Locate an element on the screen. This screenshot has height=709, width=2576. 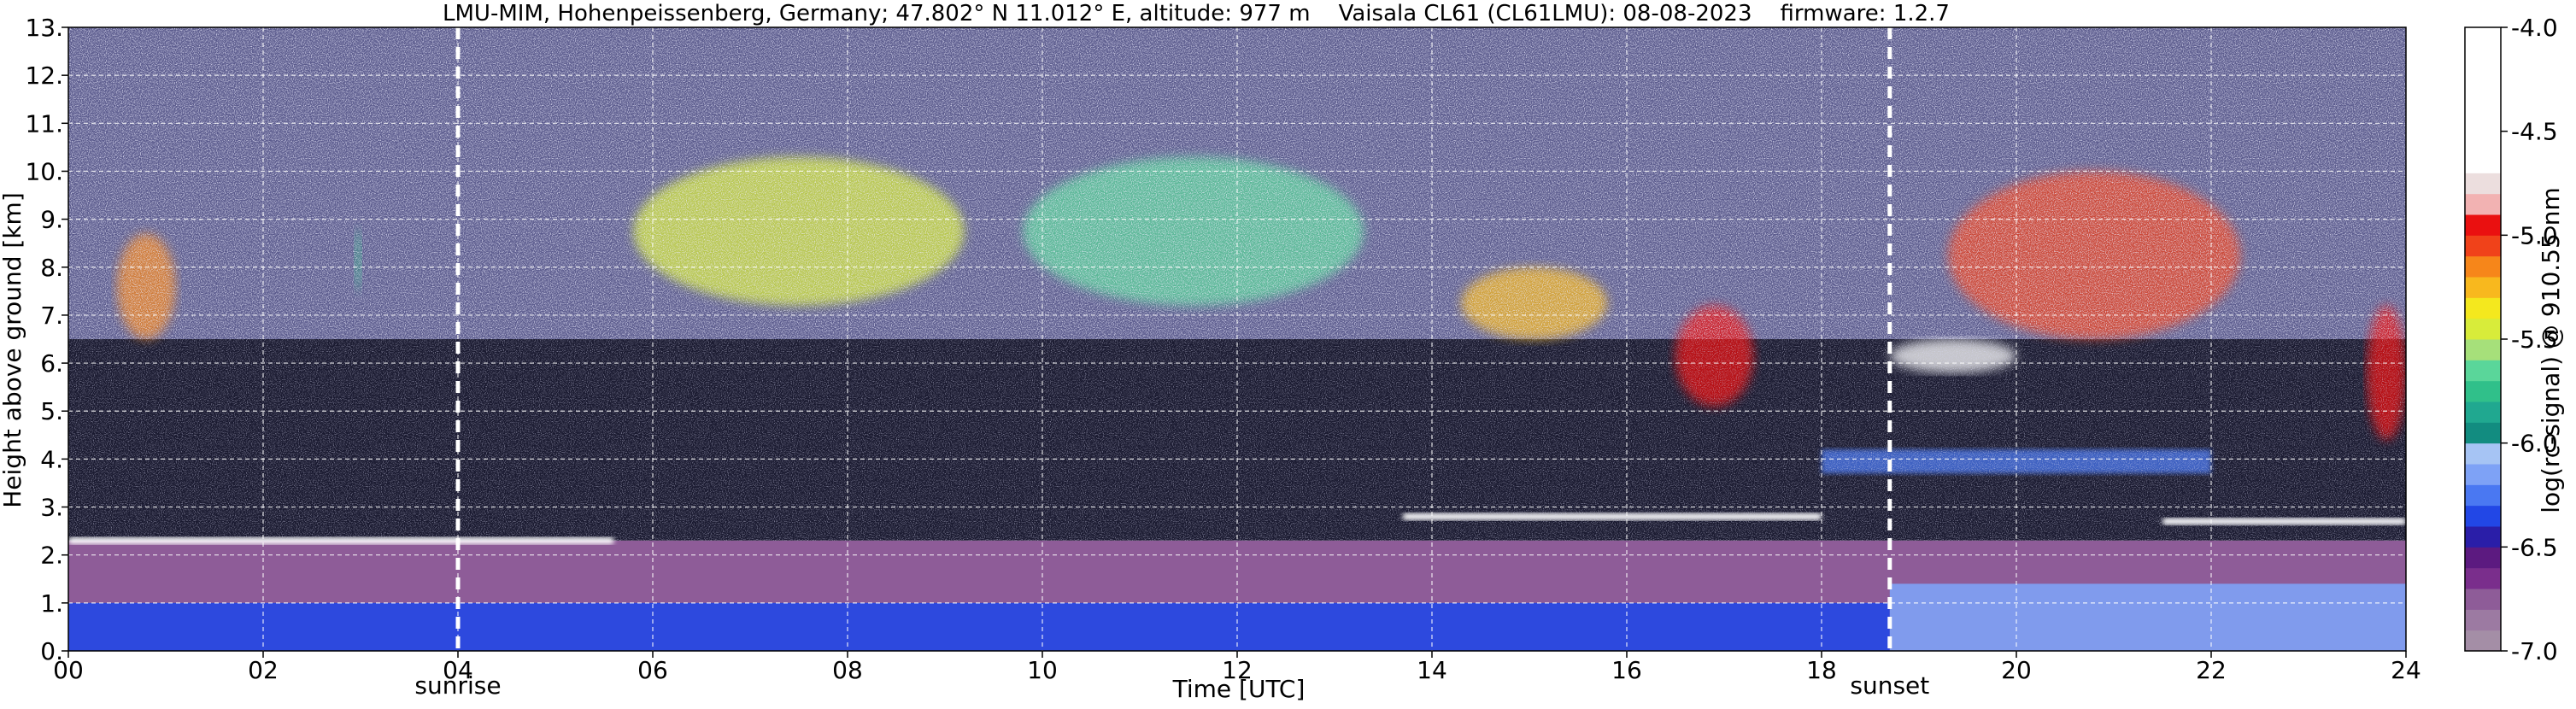
colorbar-label: log(rc-signal) @ 910.55 nm is located at coordinates (2551, 350).